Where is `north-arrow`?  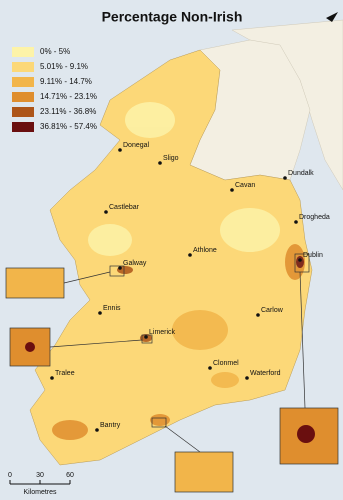
north-arrow is located at coordinates (332, 17).